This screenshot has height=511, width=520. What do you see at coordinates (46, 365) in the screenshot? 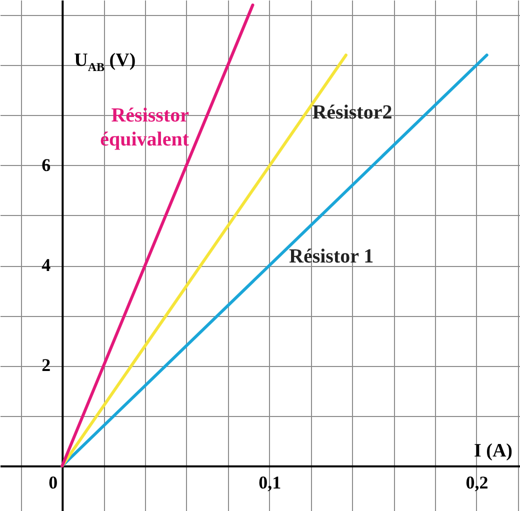
I see `y-tick-label: 2` at bounding box center [46, 365].